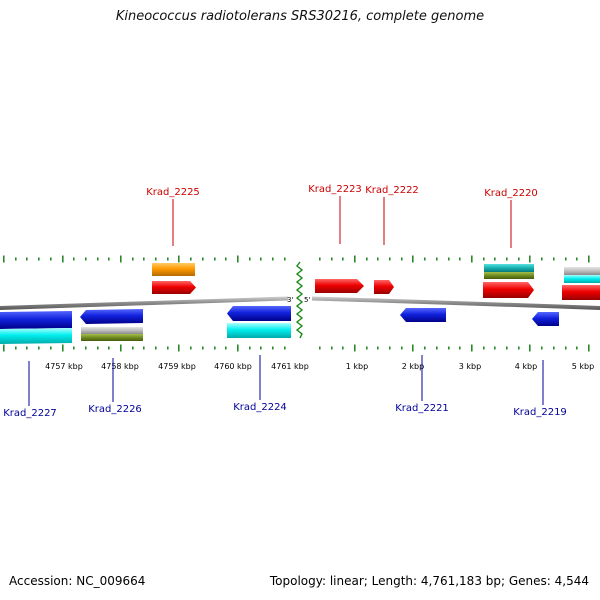 This screenshot has width=600, height=600. What do you see at coordinates (259, 330) in the screenshot?
I see `gene-feature-cyan-mid` at bounding box center [259, 330].